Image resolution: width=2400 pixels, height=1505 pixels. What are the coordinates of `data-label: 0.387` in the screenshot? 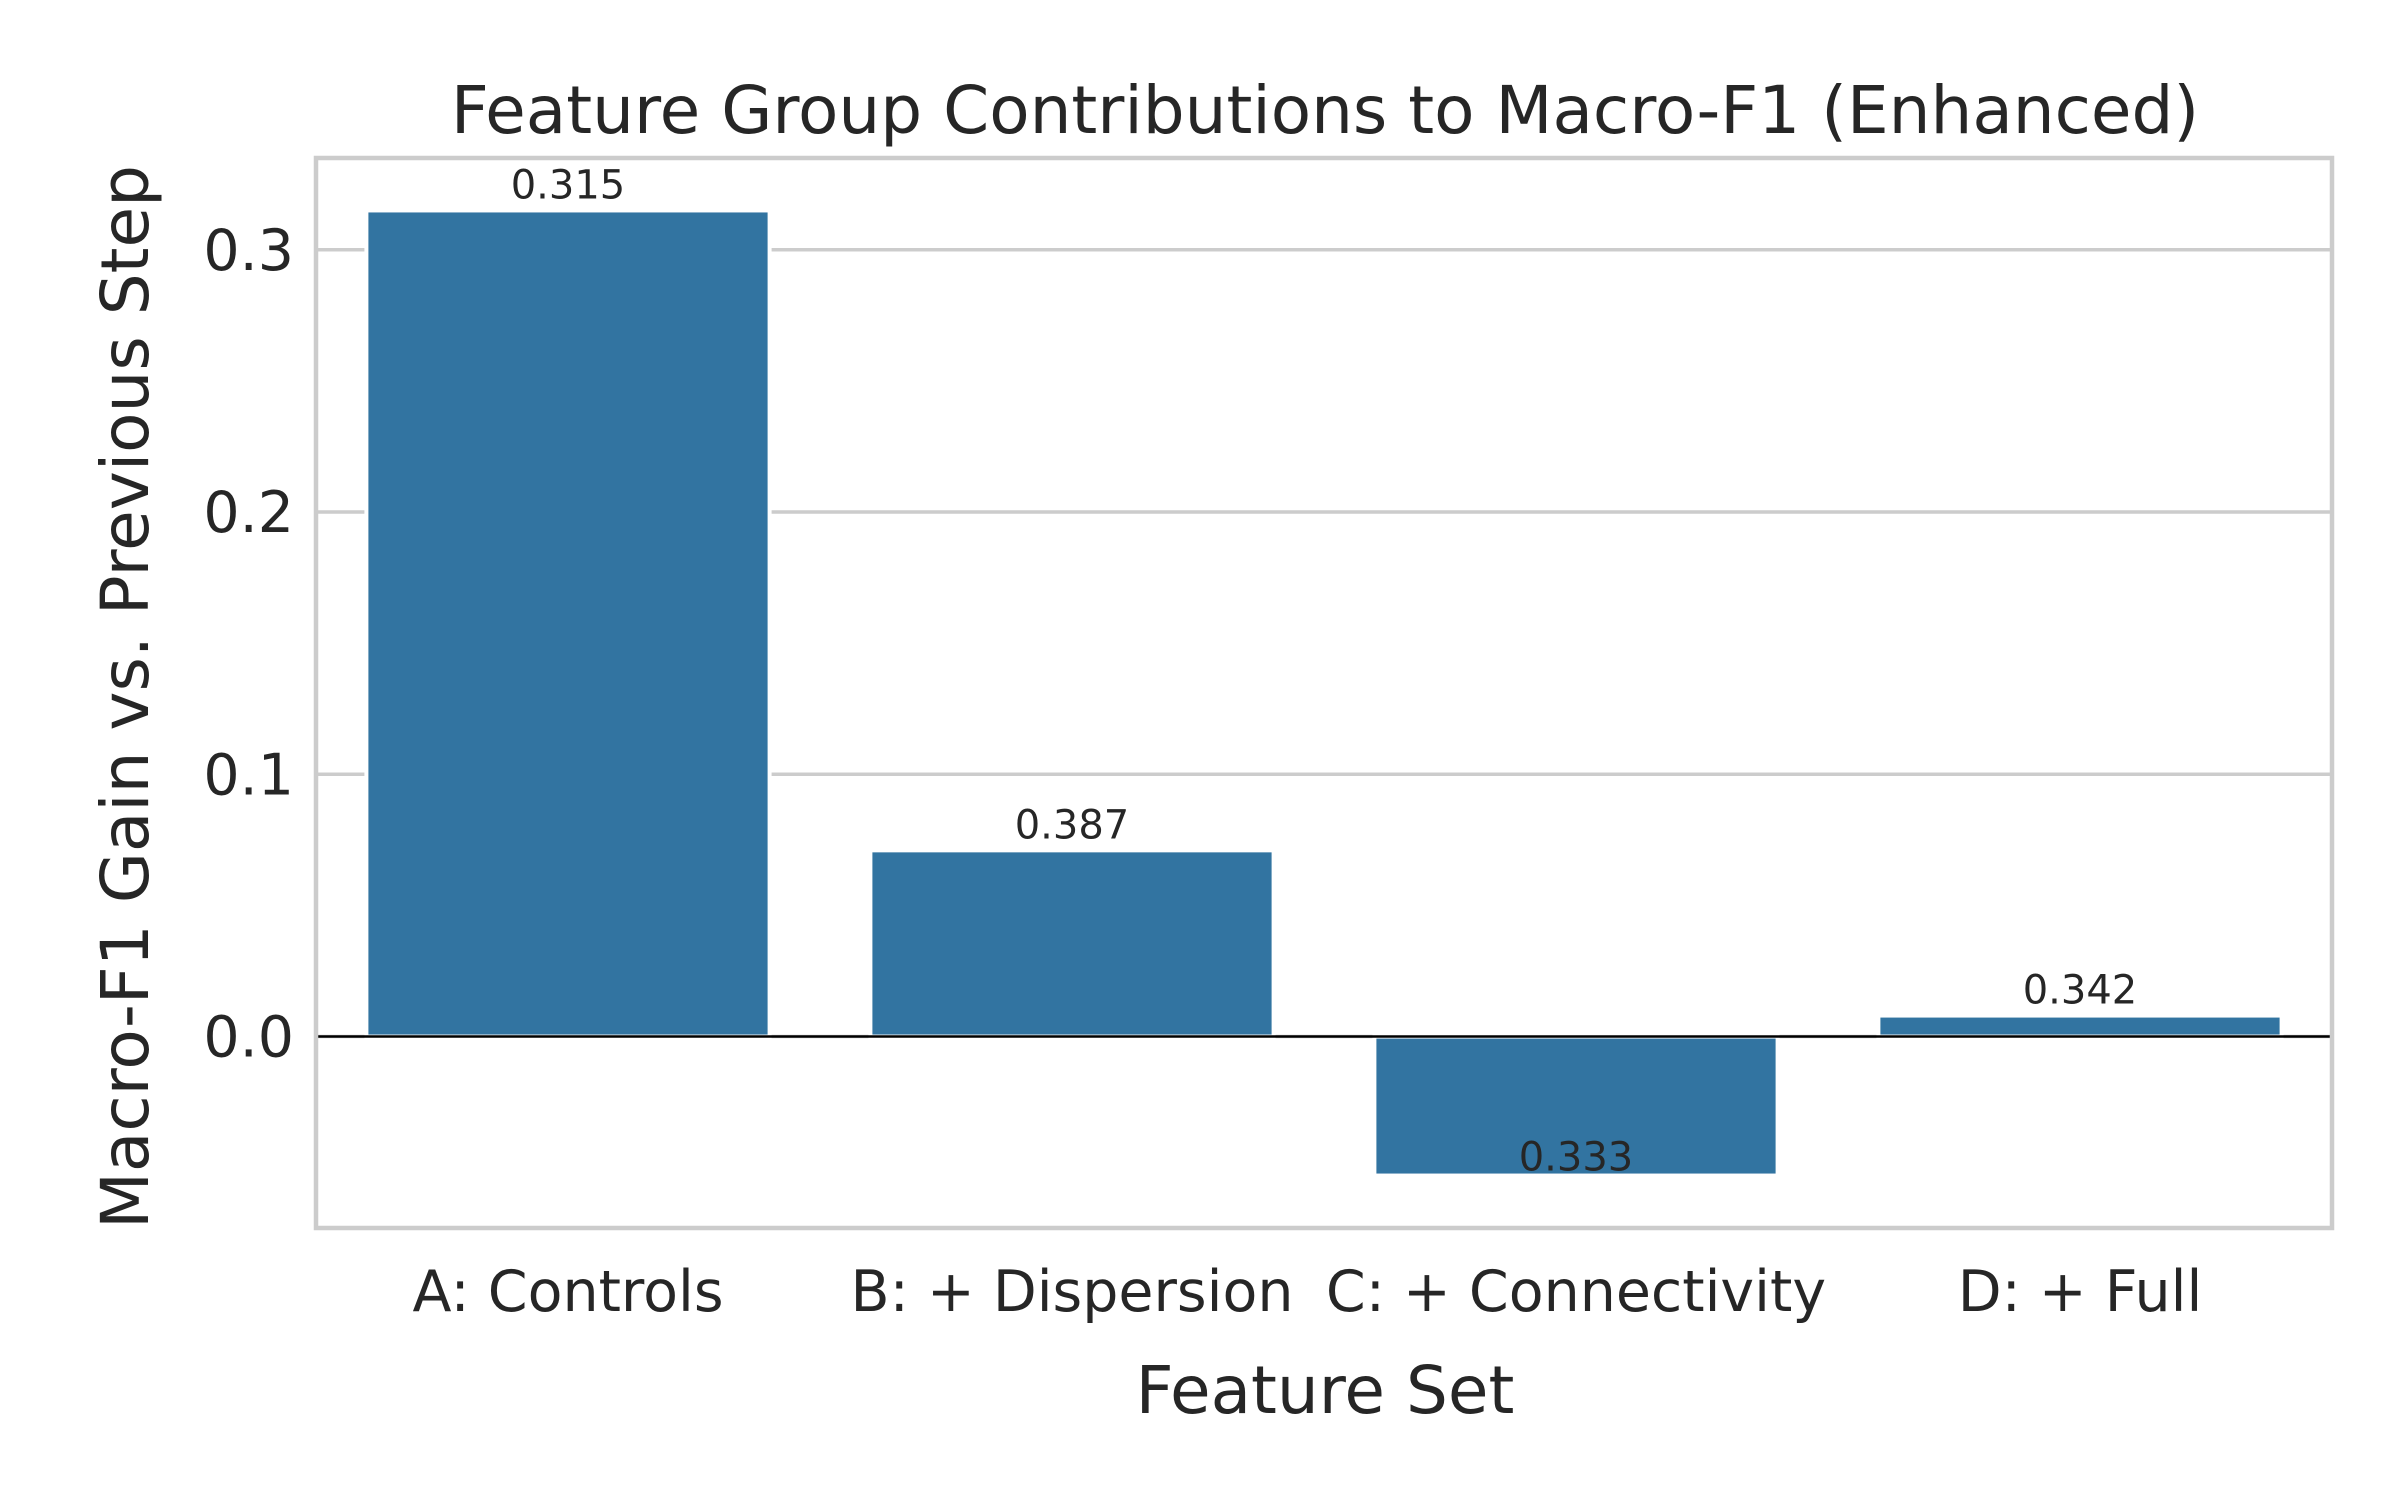 It's located at (1072, 825).